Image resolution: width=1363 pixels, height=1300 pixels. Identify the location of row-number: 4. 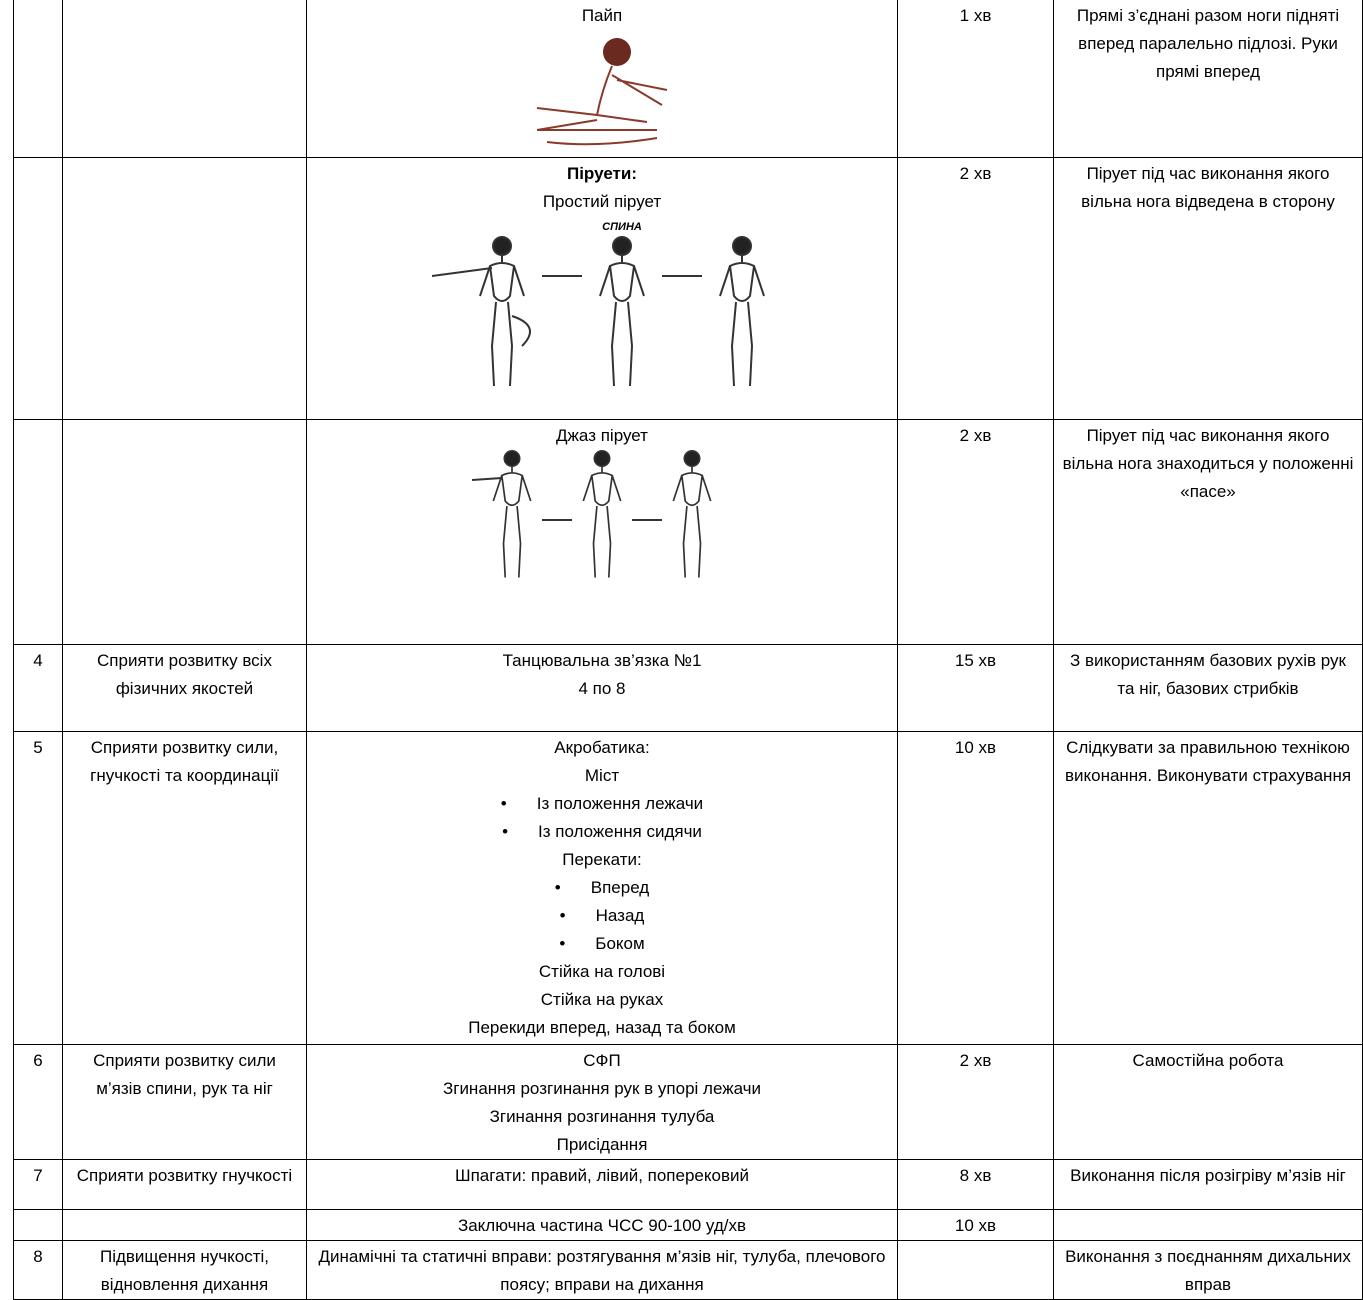
(38, 660).